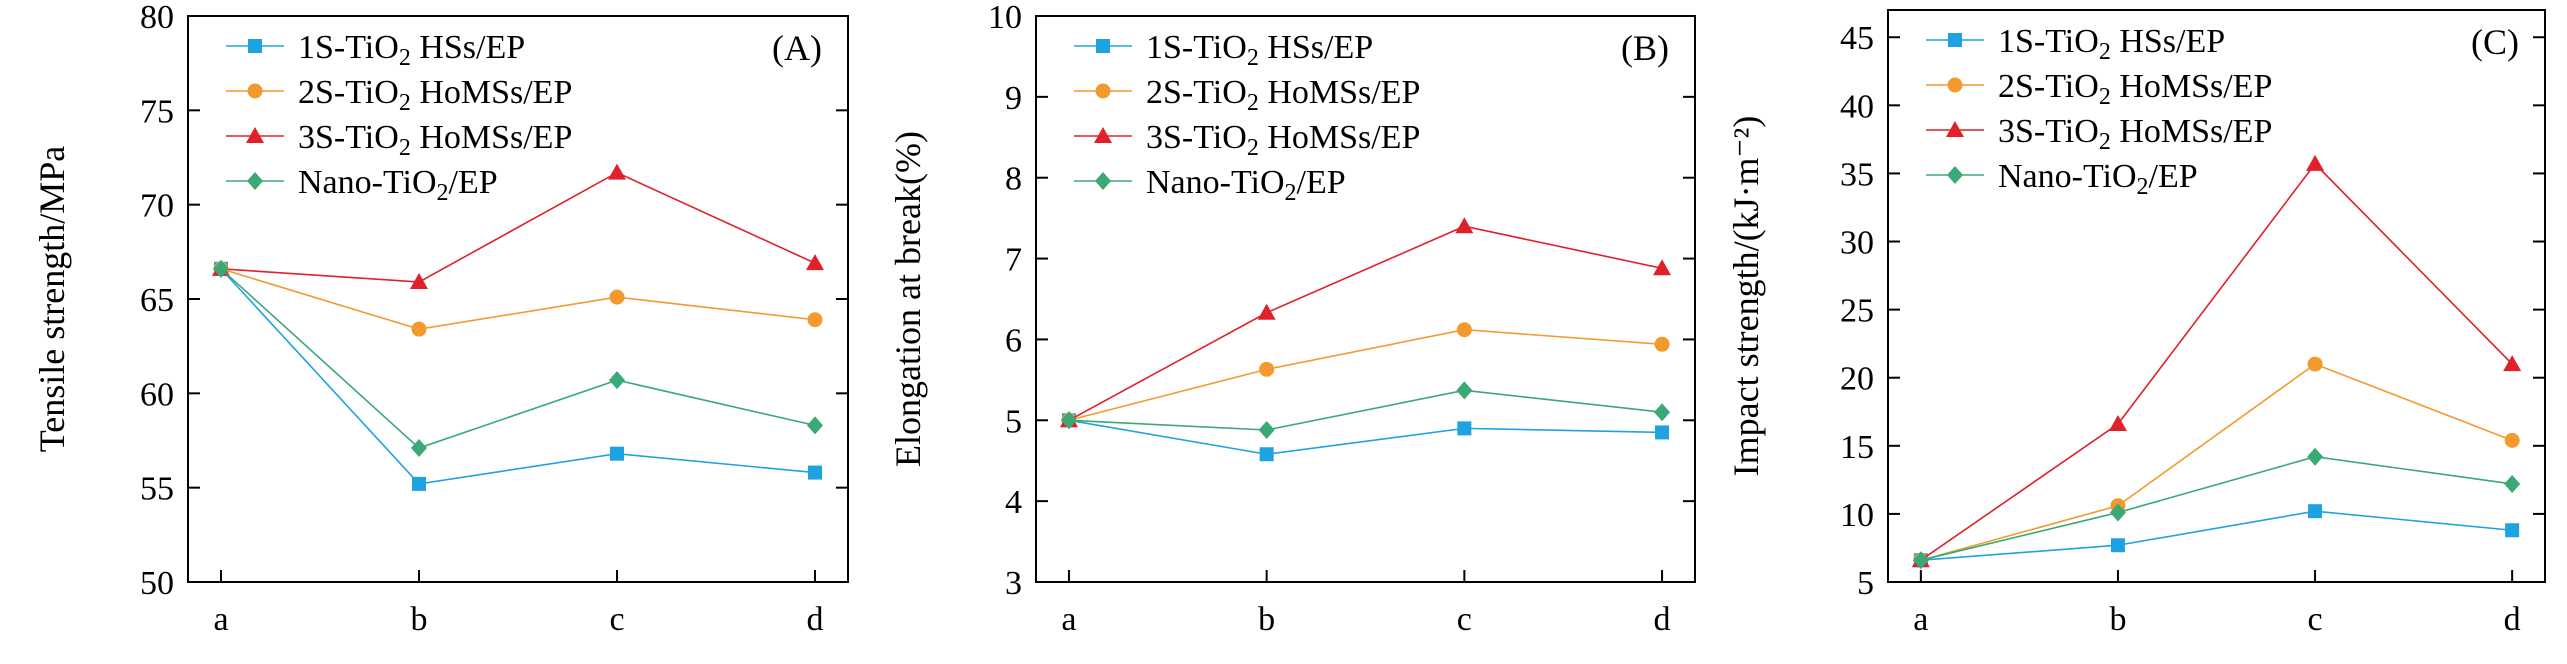  Describe the element at coordinates (1645, 48) in the screenshot. I see `panel-label: (B)` at that location.